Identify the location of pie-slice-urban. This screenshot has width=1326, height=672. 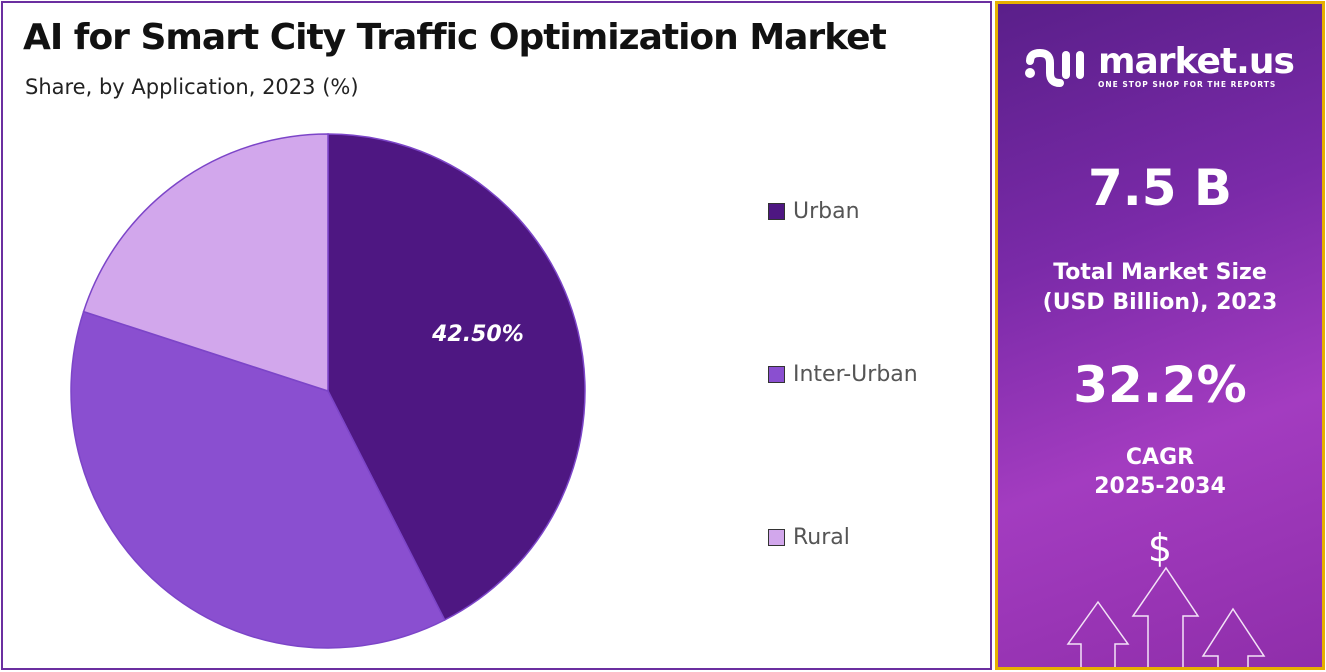
(456, 377).